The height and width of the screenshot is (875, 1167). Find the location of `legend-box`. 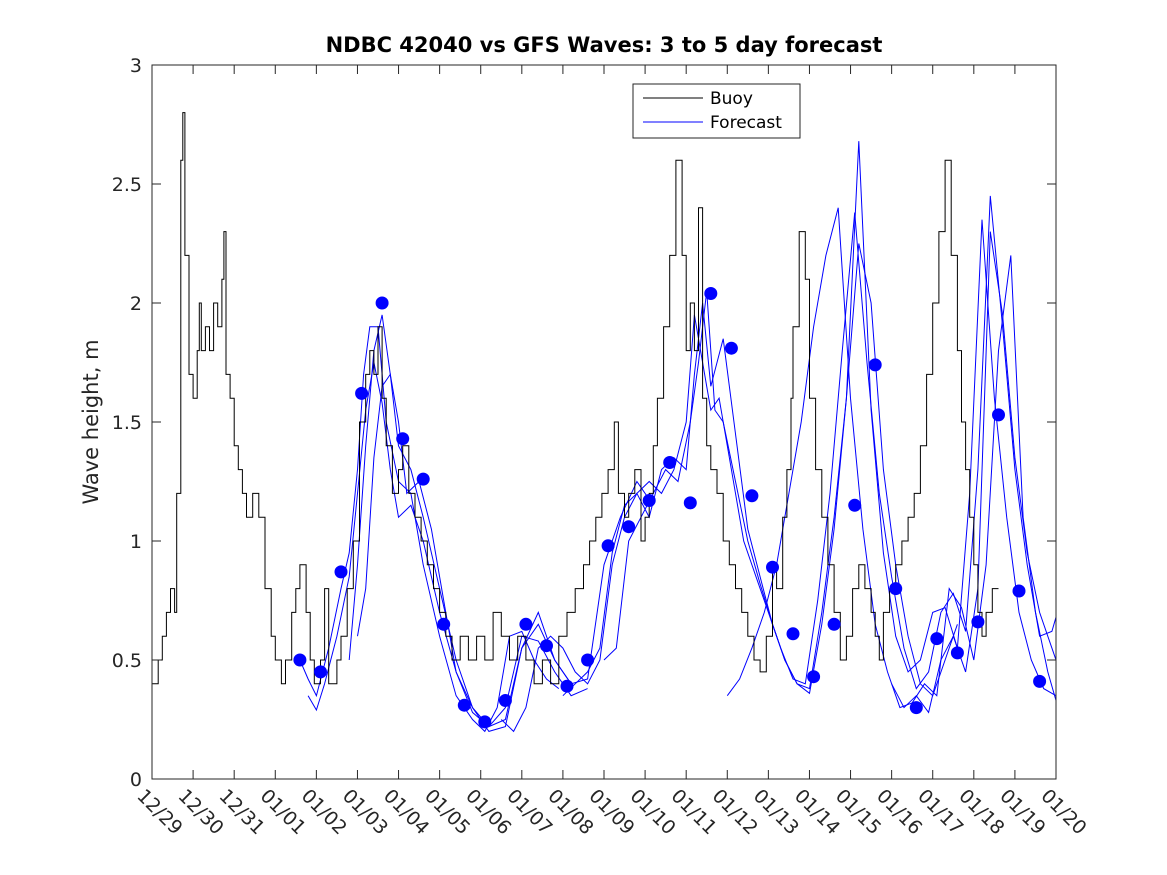

legend-box is located at coordinates (716, 111).